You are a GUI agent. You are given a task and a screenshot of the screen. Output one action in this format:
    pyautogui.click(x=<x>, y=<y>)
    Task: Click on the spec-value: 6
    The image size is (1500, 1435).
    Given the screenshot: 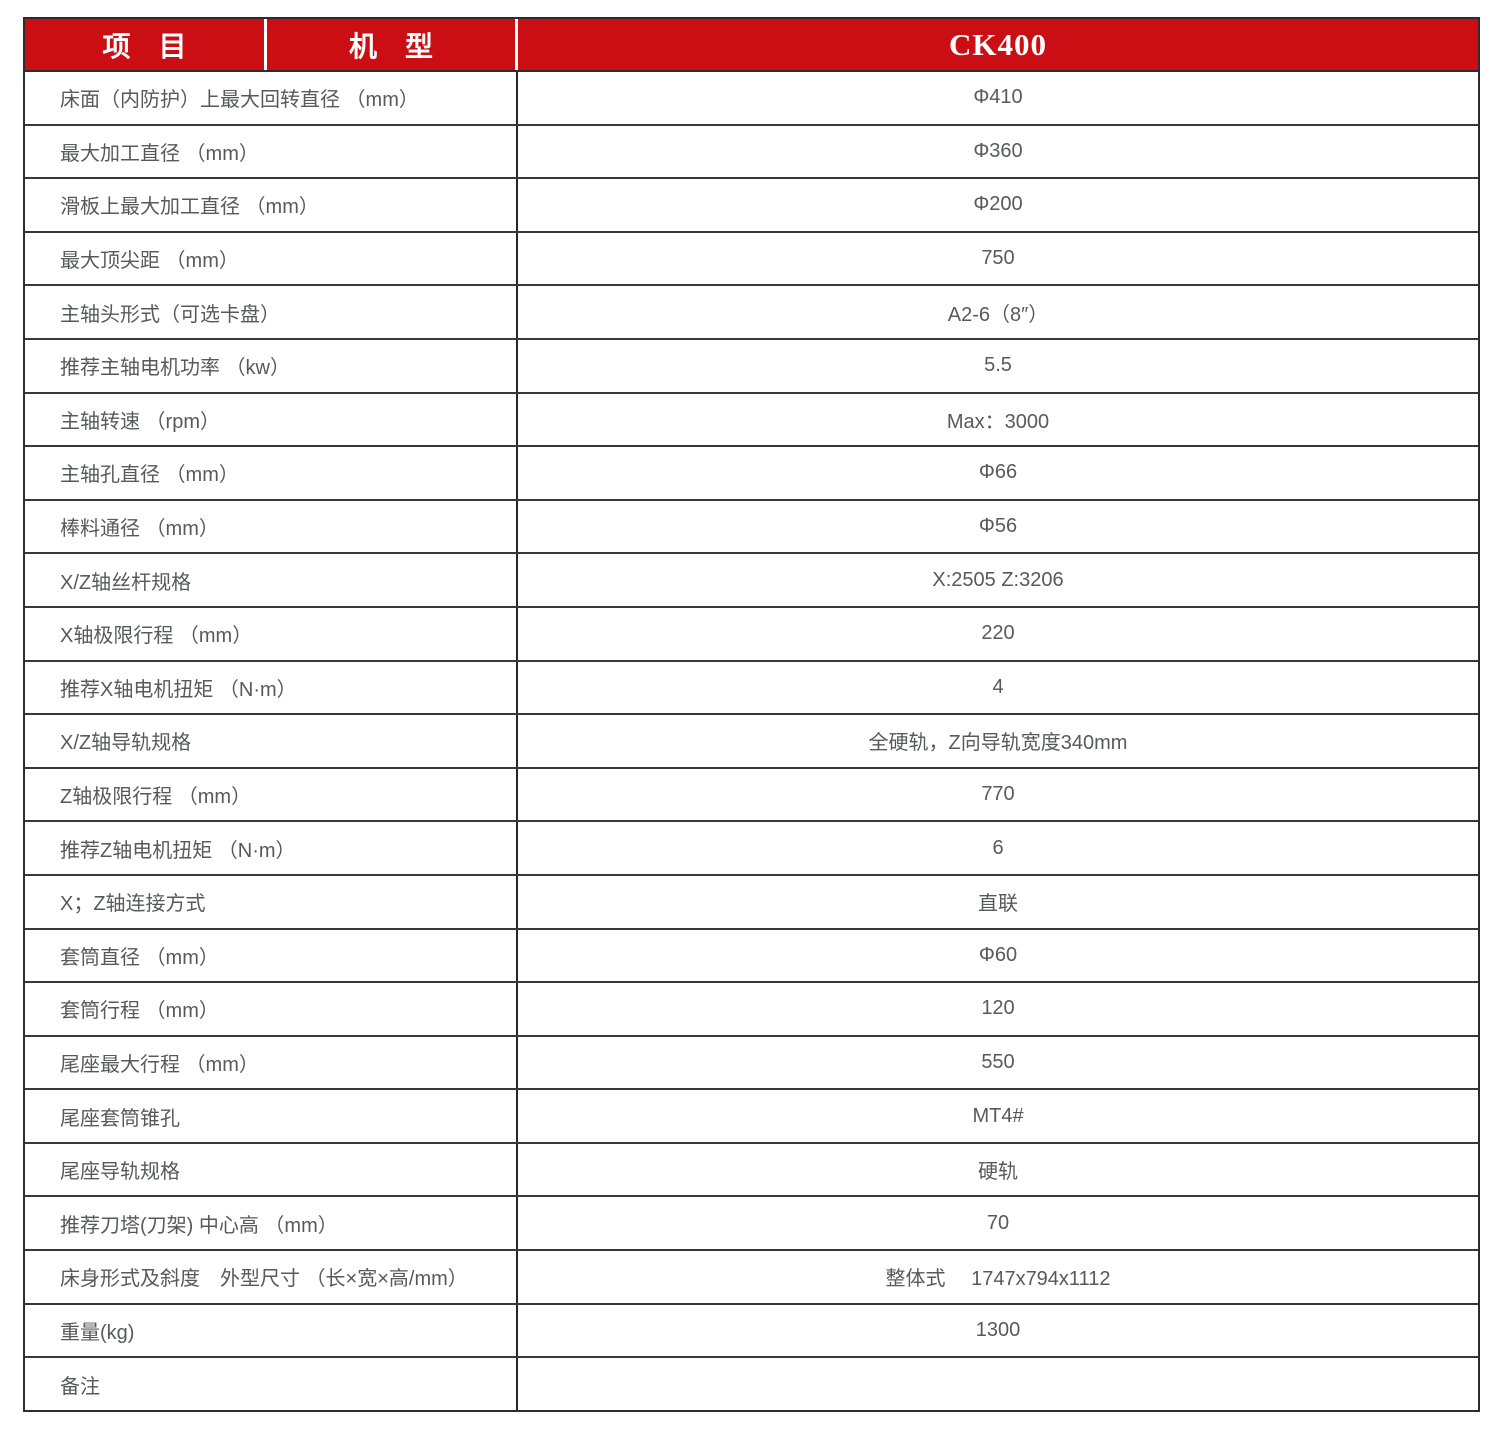 What is the action you would take?
    pyautogui.click(x=998, y=847)
    